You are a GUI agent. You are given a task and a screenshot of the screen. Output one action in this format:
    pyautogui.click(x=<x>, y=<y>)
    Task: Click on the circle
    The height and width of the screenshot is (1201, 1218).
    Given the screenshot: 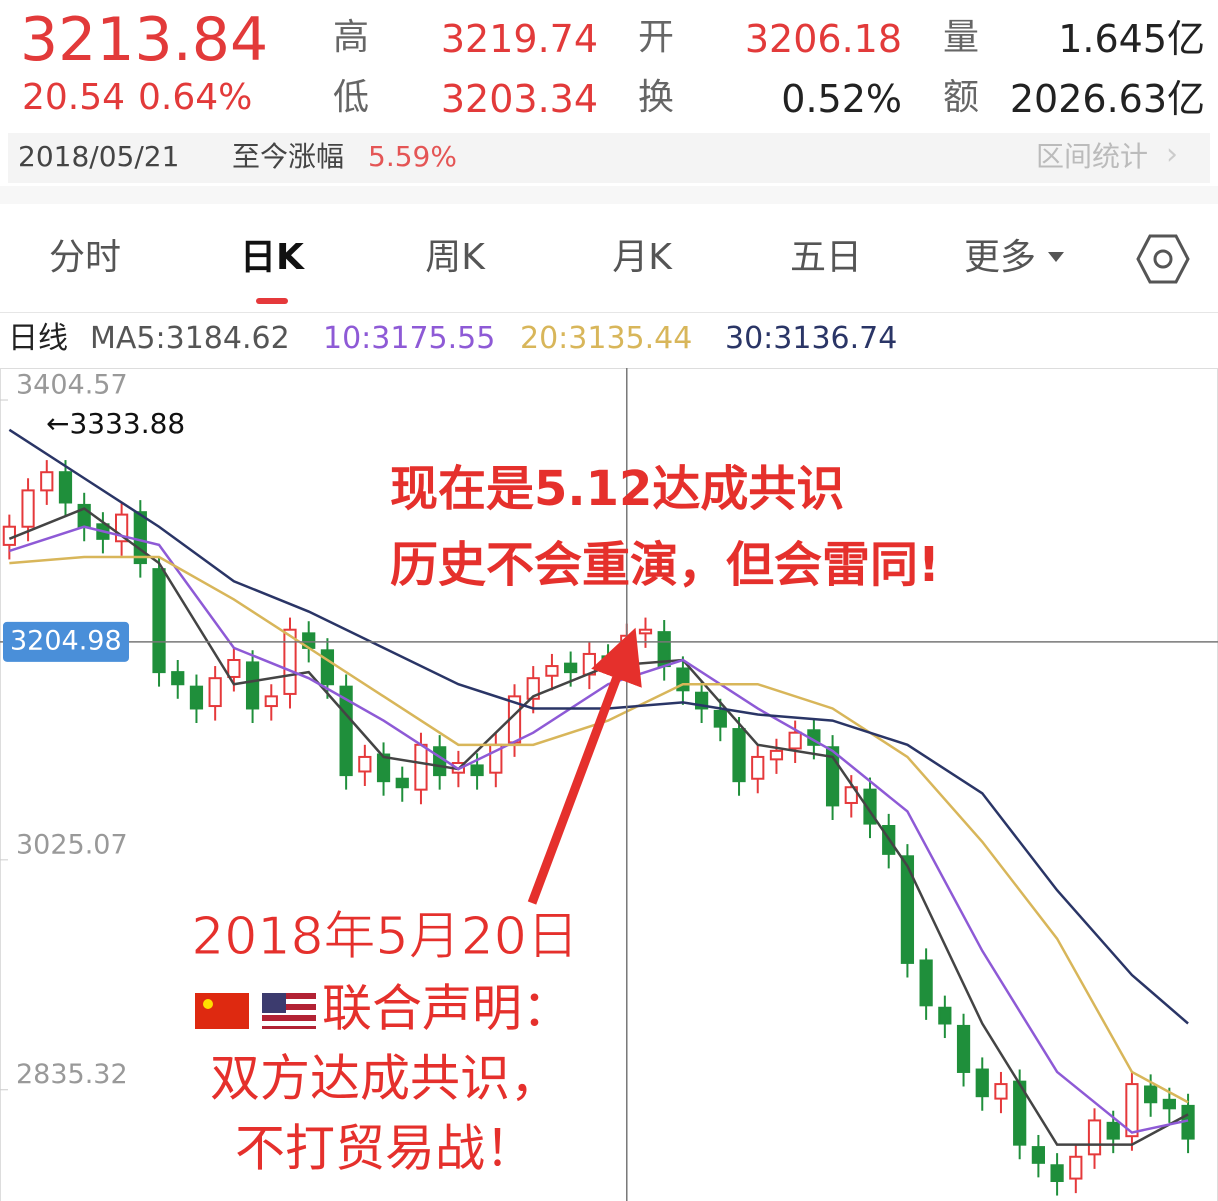 What is the action you would take?
    pyautogui.click(x=1163, y=259)
    